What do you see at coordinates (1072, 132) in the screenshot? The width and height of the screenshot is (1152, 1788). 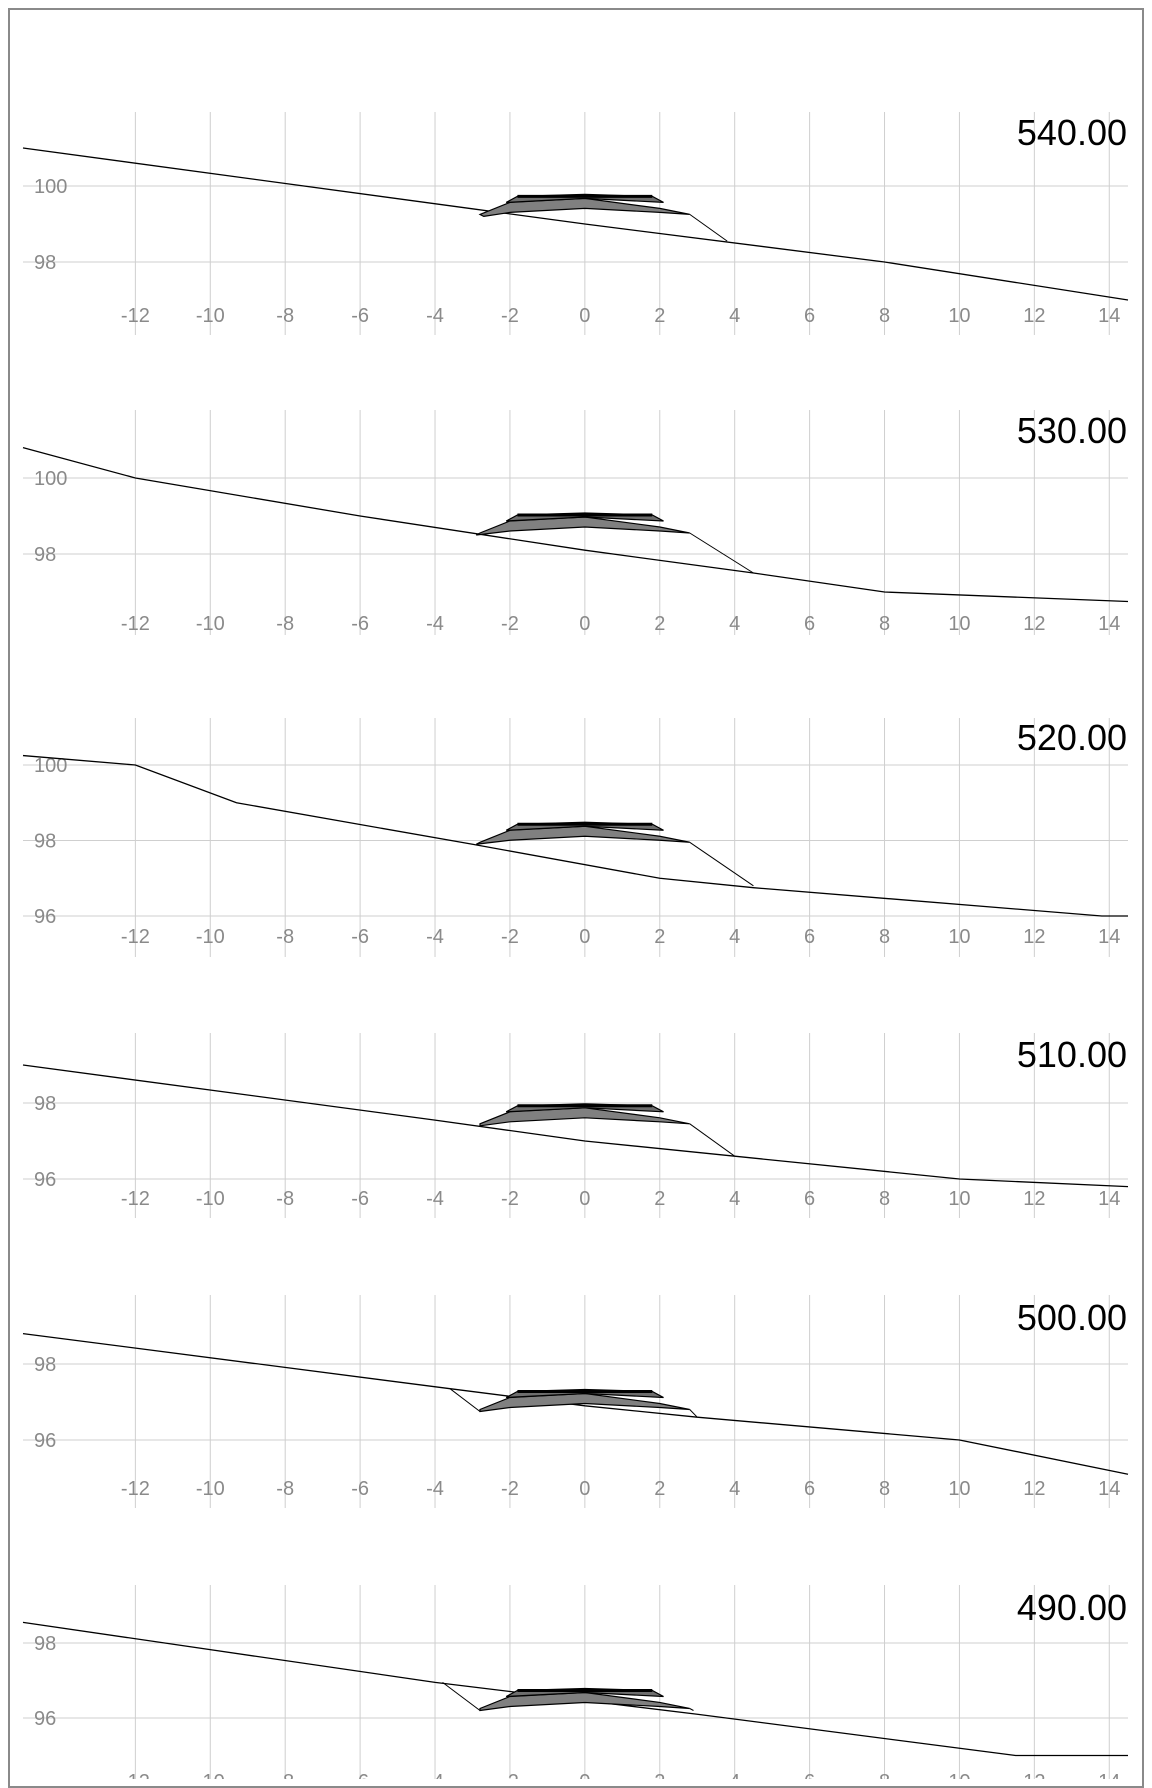 I see `station-label: 540.00` at bounding box center [1072, 132].